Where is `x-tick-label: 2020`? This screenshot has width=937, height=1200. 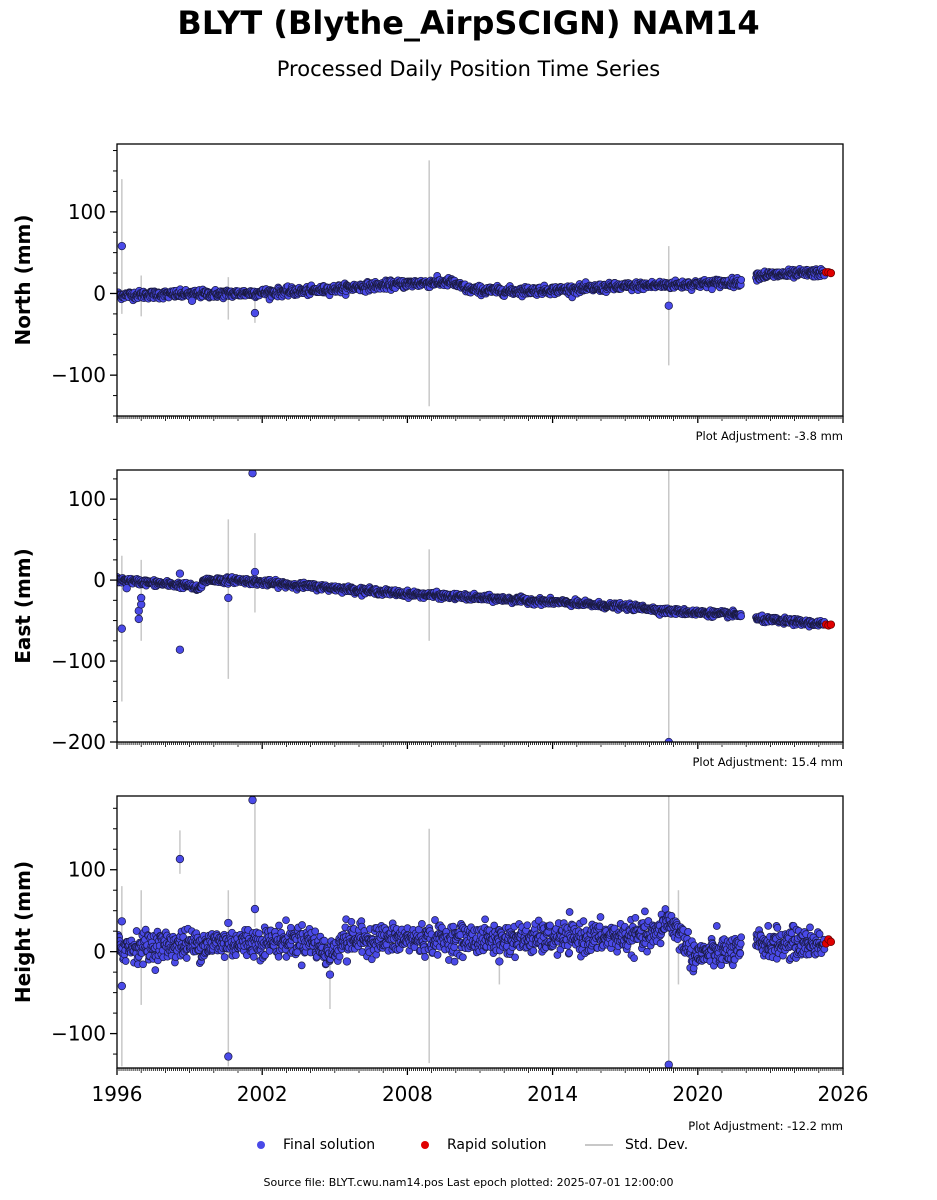 x-tick-label: 2020 is located at coordinates (697, 1094).